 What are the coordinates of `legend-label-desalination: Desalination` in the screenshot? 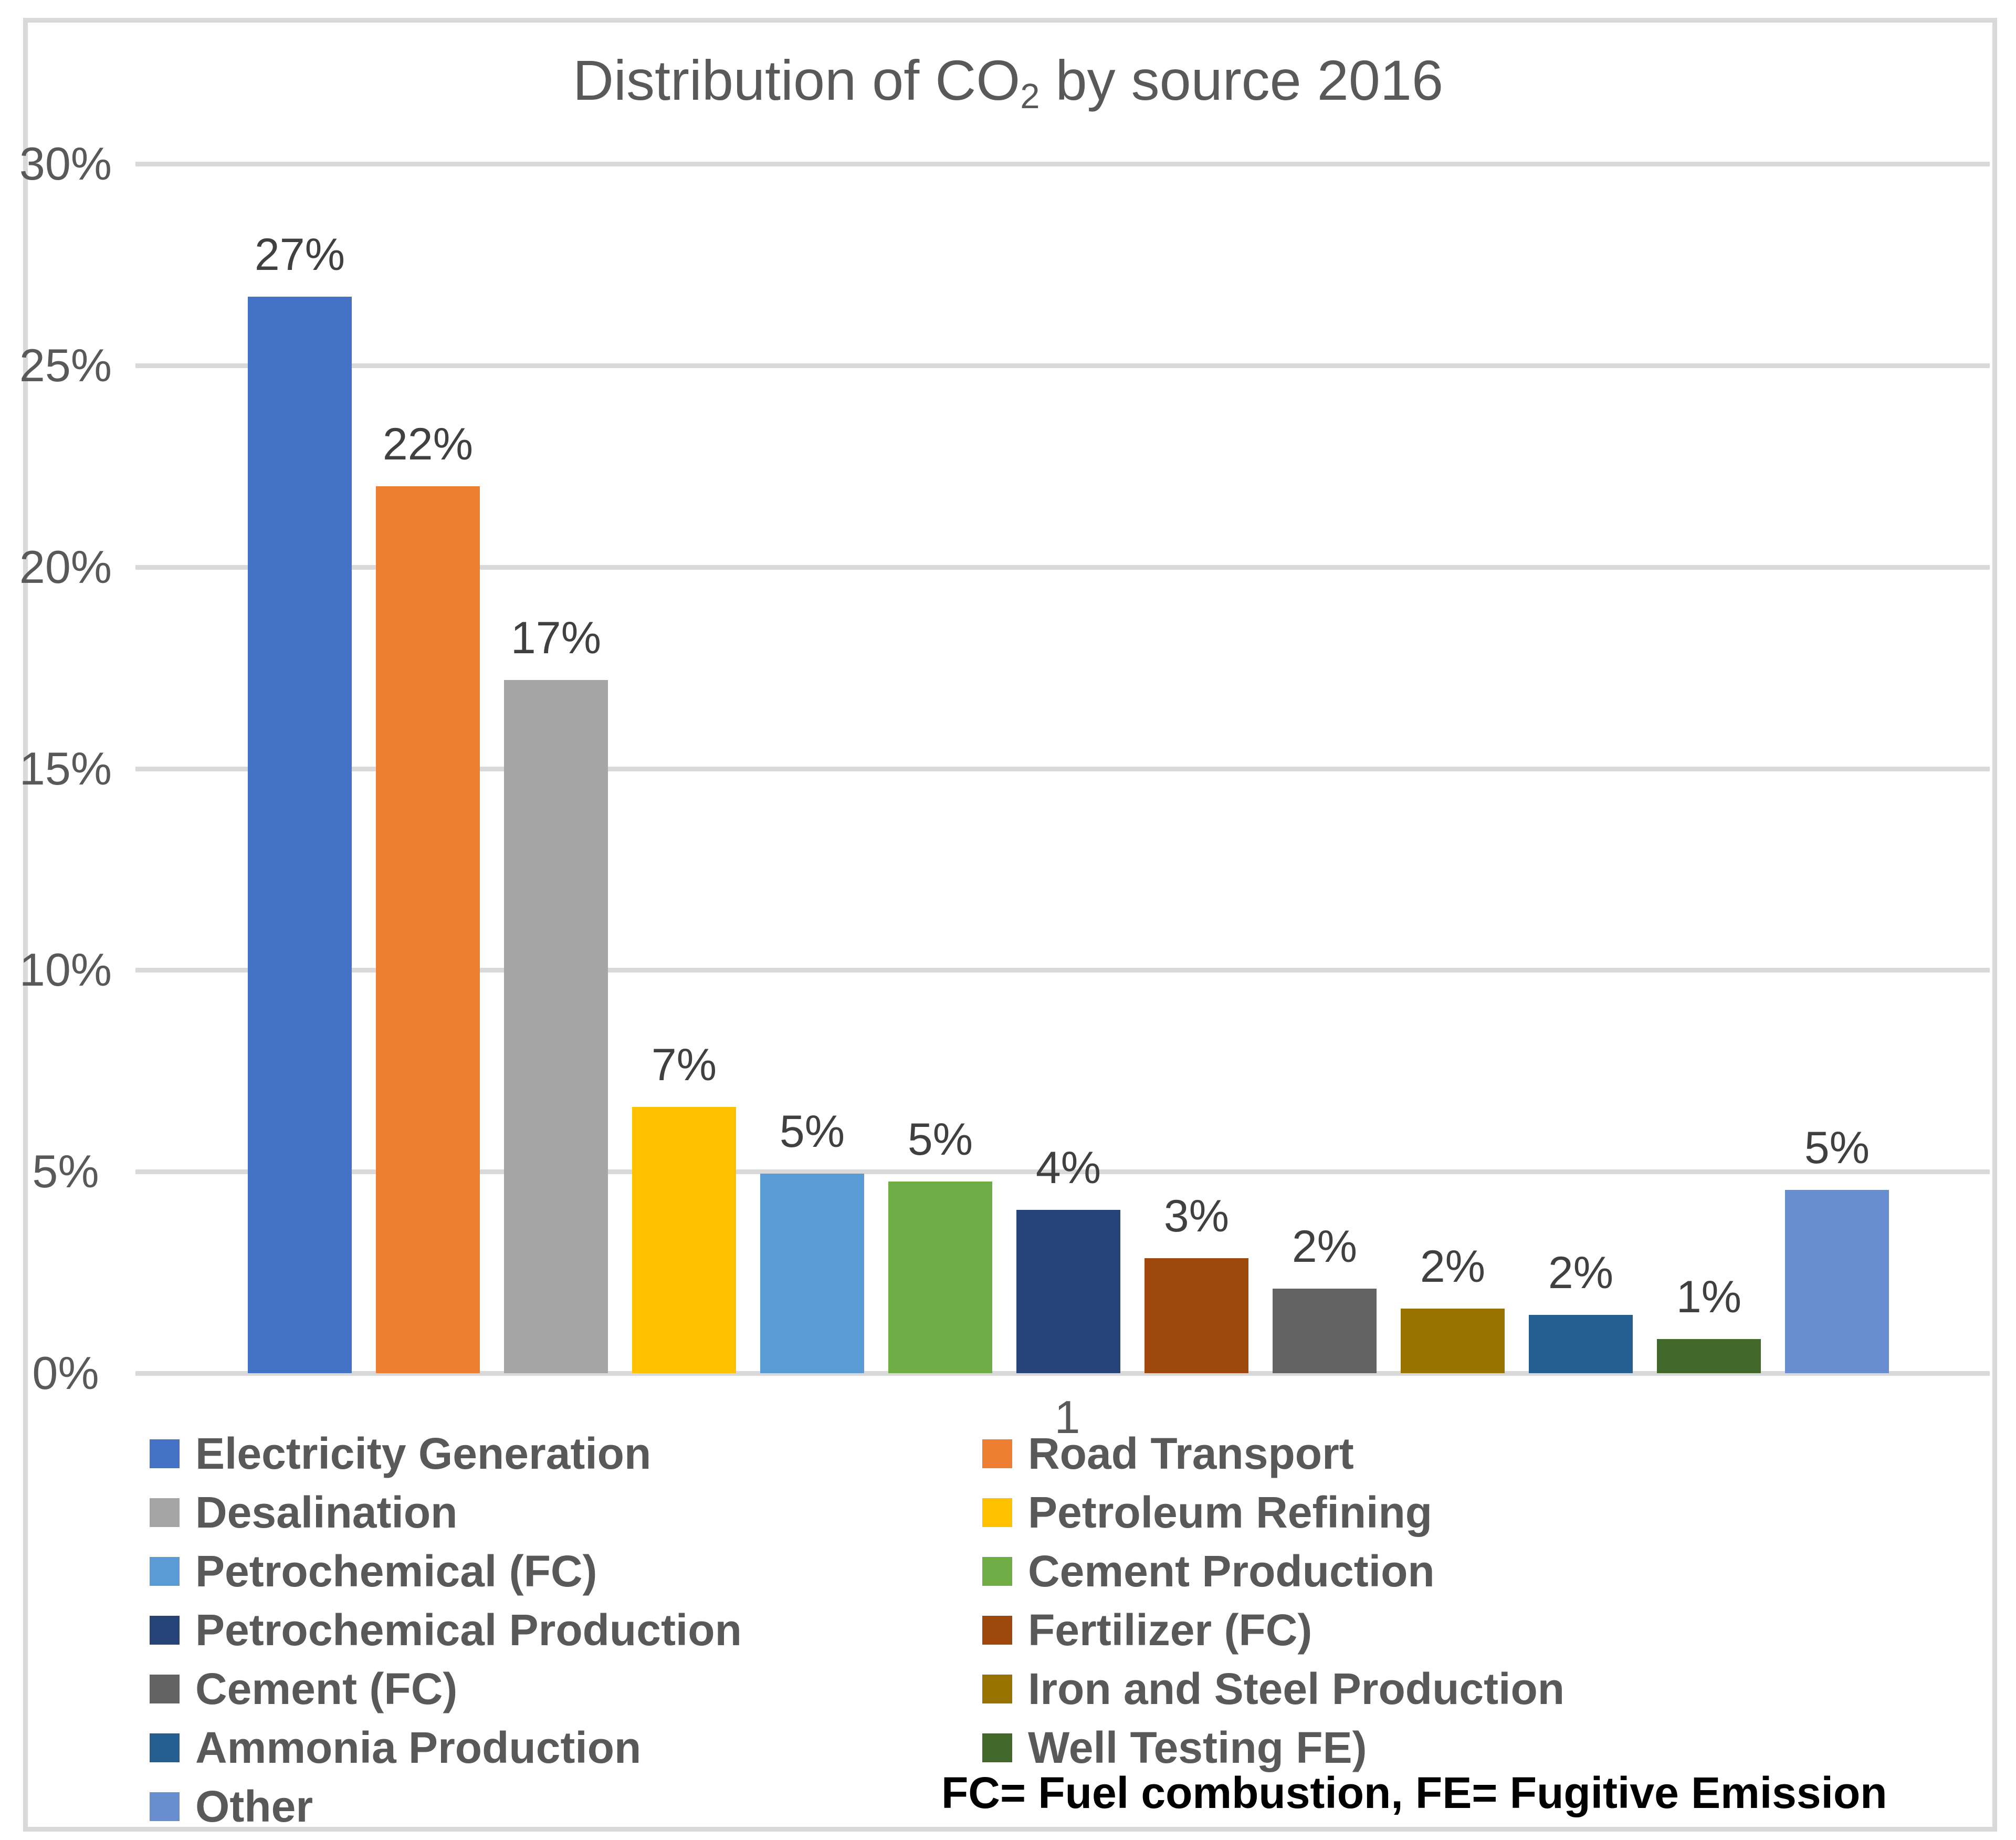 It's located at (326, 1512).